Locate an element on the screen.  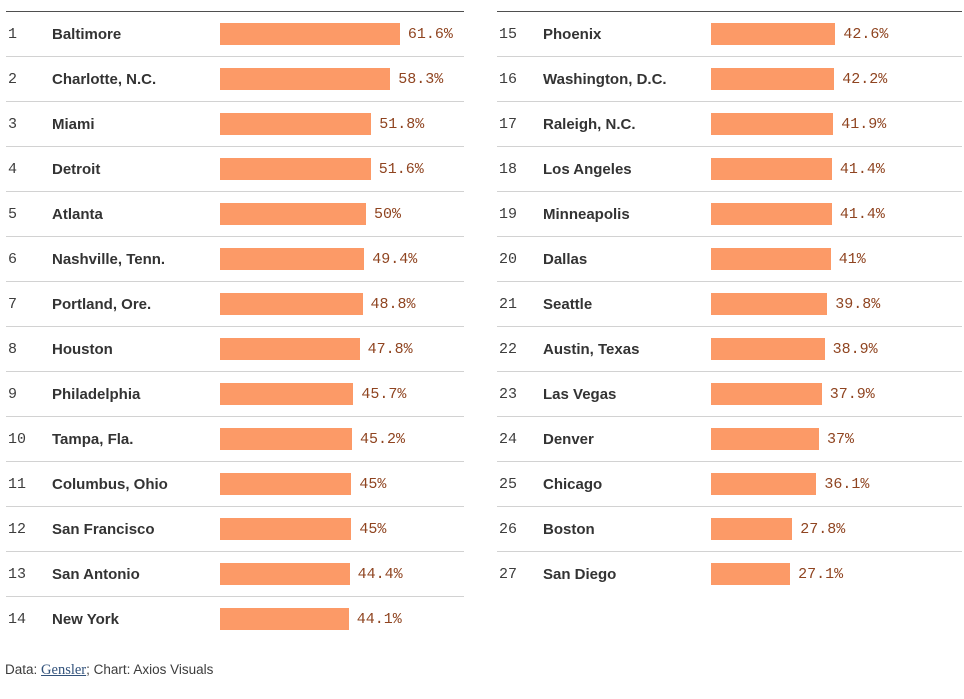
bar-area: 45% is located at coordinates (342, 529).